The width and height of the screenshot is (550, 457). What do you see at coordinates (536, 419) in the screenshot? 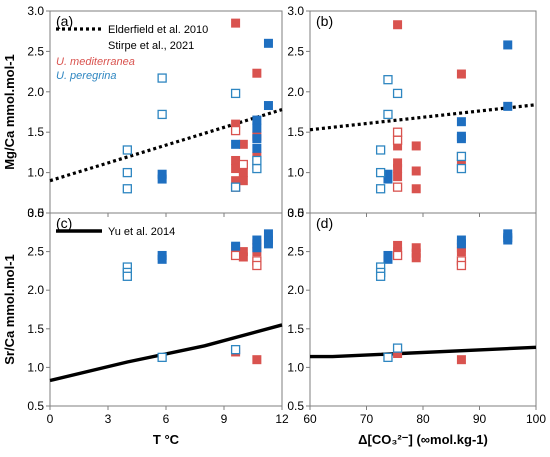
I see `x-tick-label: 100` at bounding box center [536, 419].